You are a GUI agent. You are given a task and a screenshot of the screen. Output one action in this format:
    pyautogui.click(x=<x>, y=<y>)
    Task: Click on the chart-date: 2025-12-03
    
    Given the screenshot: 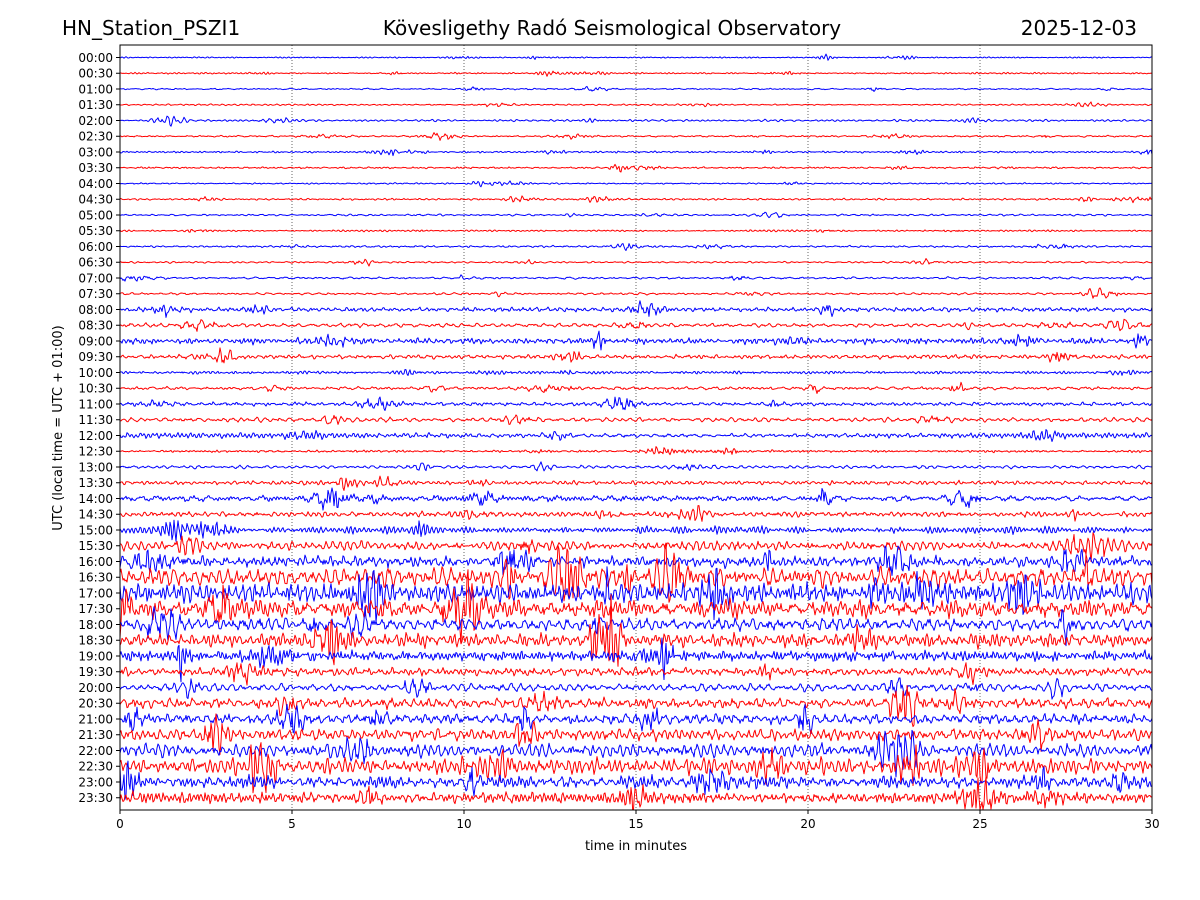 What is the action you would take?
    pyautogui.click(x=1079, y=28)
    